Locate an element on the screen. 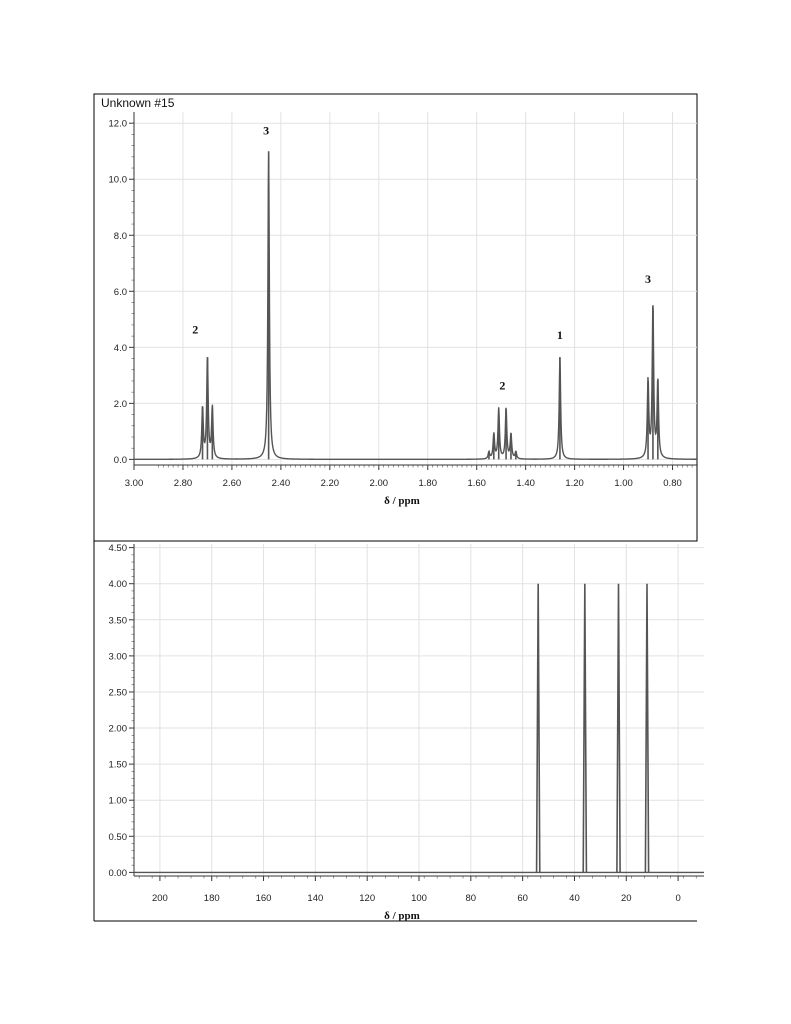 The width and height of the screenshot is (791, 1024). h-peak-integration-label: 1 is located at coordinates (560, 335).